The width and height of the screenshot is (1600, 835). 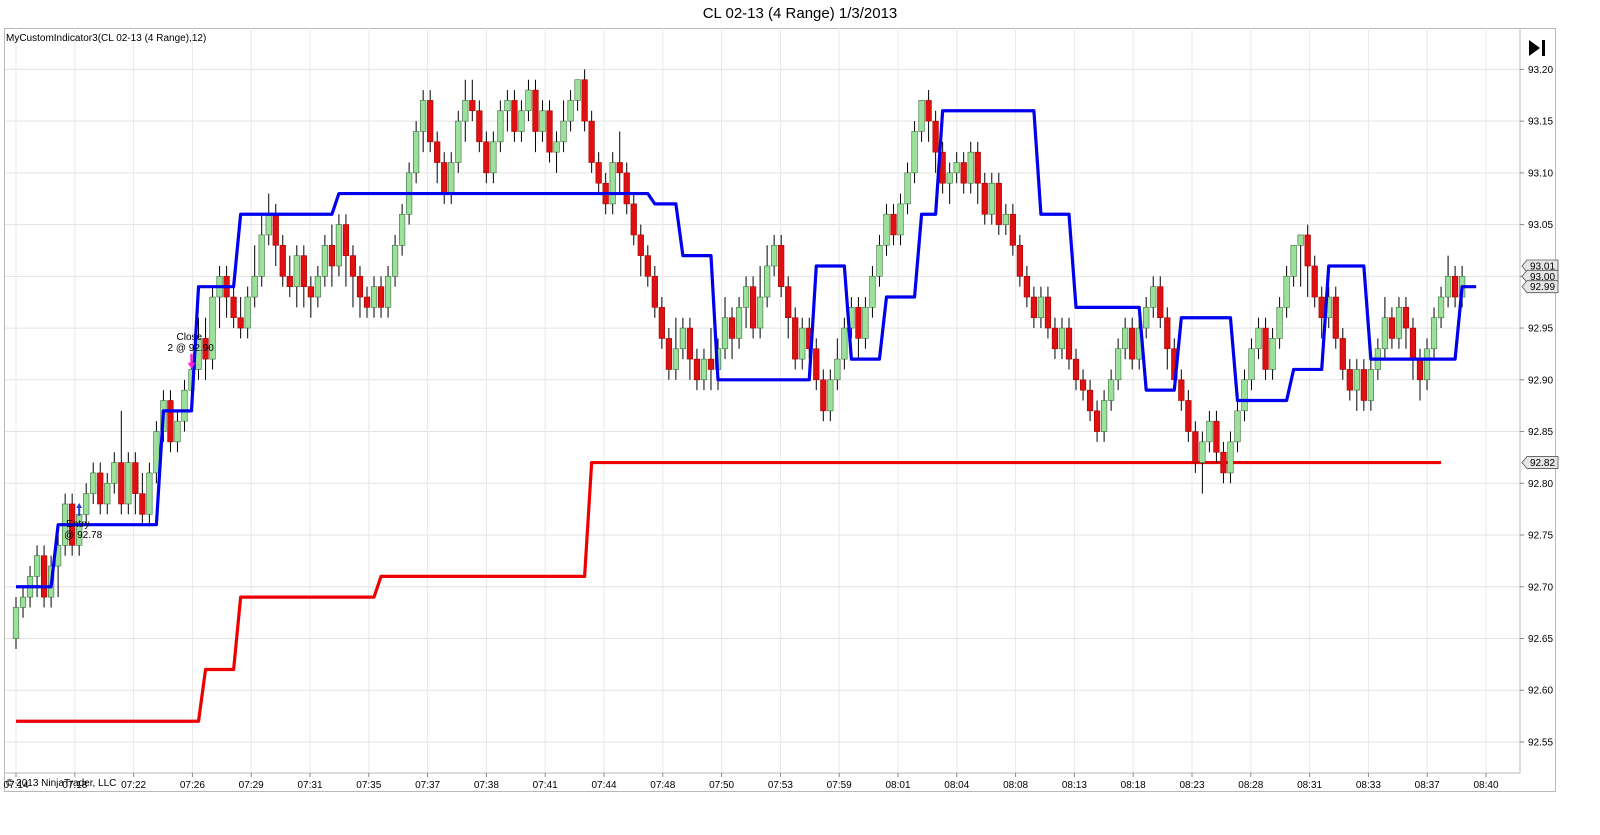 What do you see at coordinates (1540, 639) in the screenshot?
I see `y-tick-label: 92.65` at bounding box center [1540, 639].